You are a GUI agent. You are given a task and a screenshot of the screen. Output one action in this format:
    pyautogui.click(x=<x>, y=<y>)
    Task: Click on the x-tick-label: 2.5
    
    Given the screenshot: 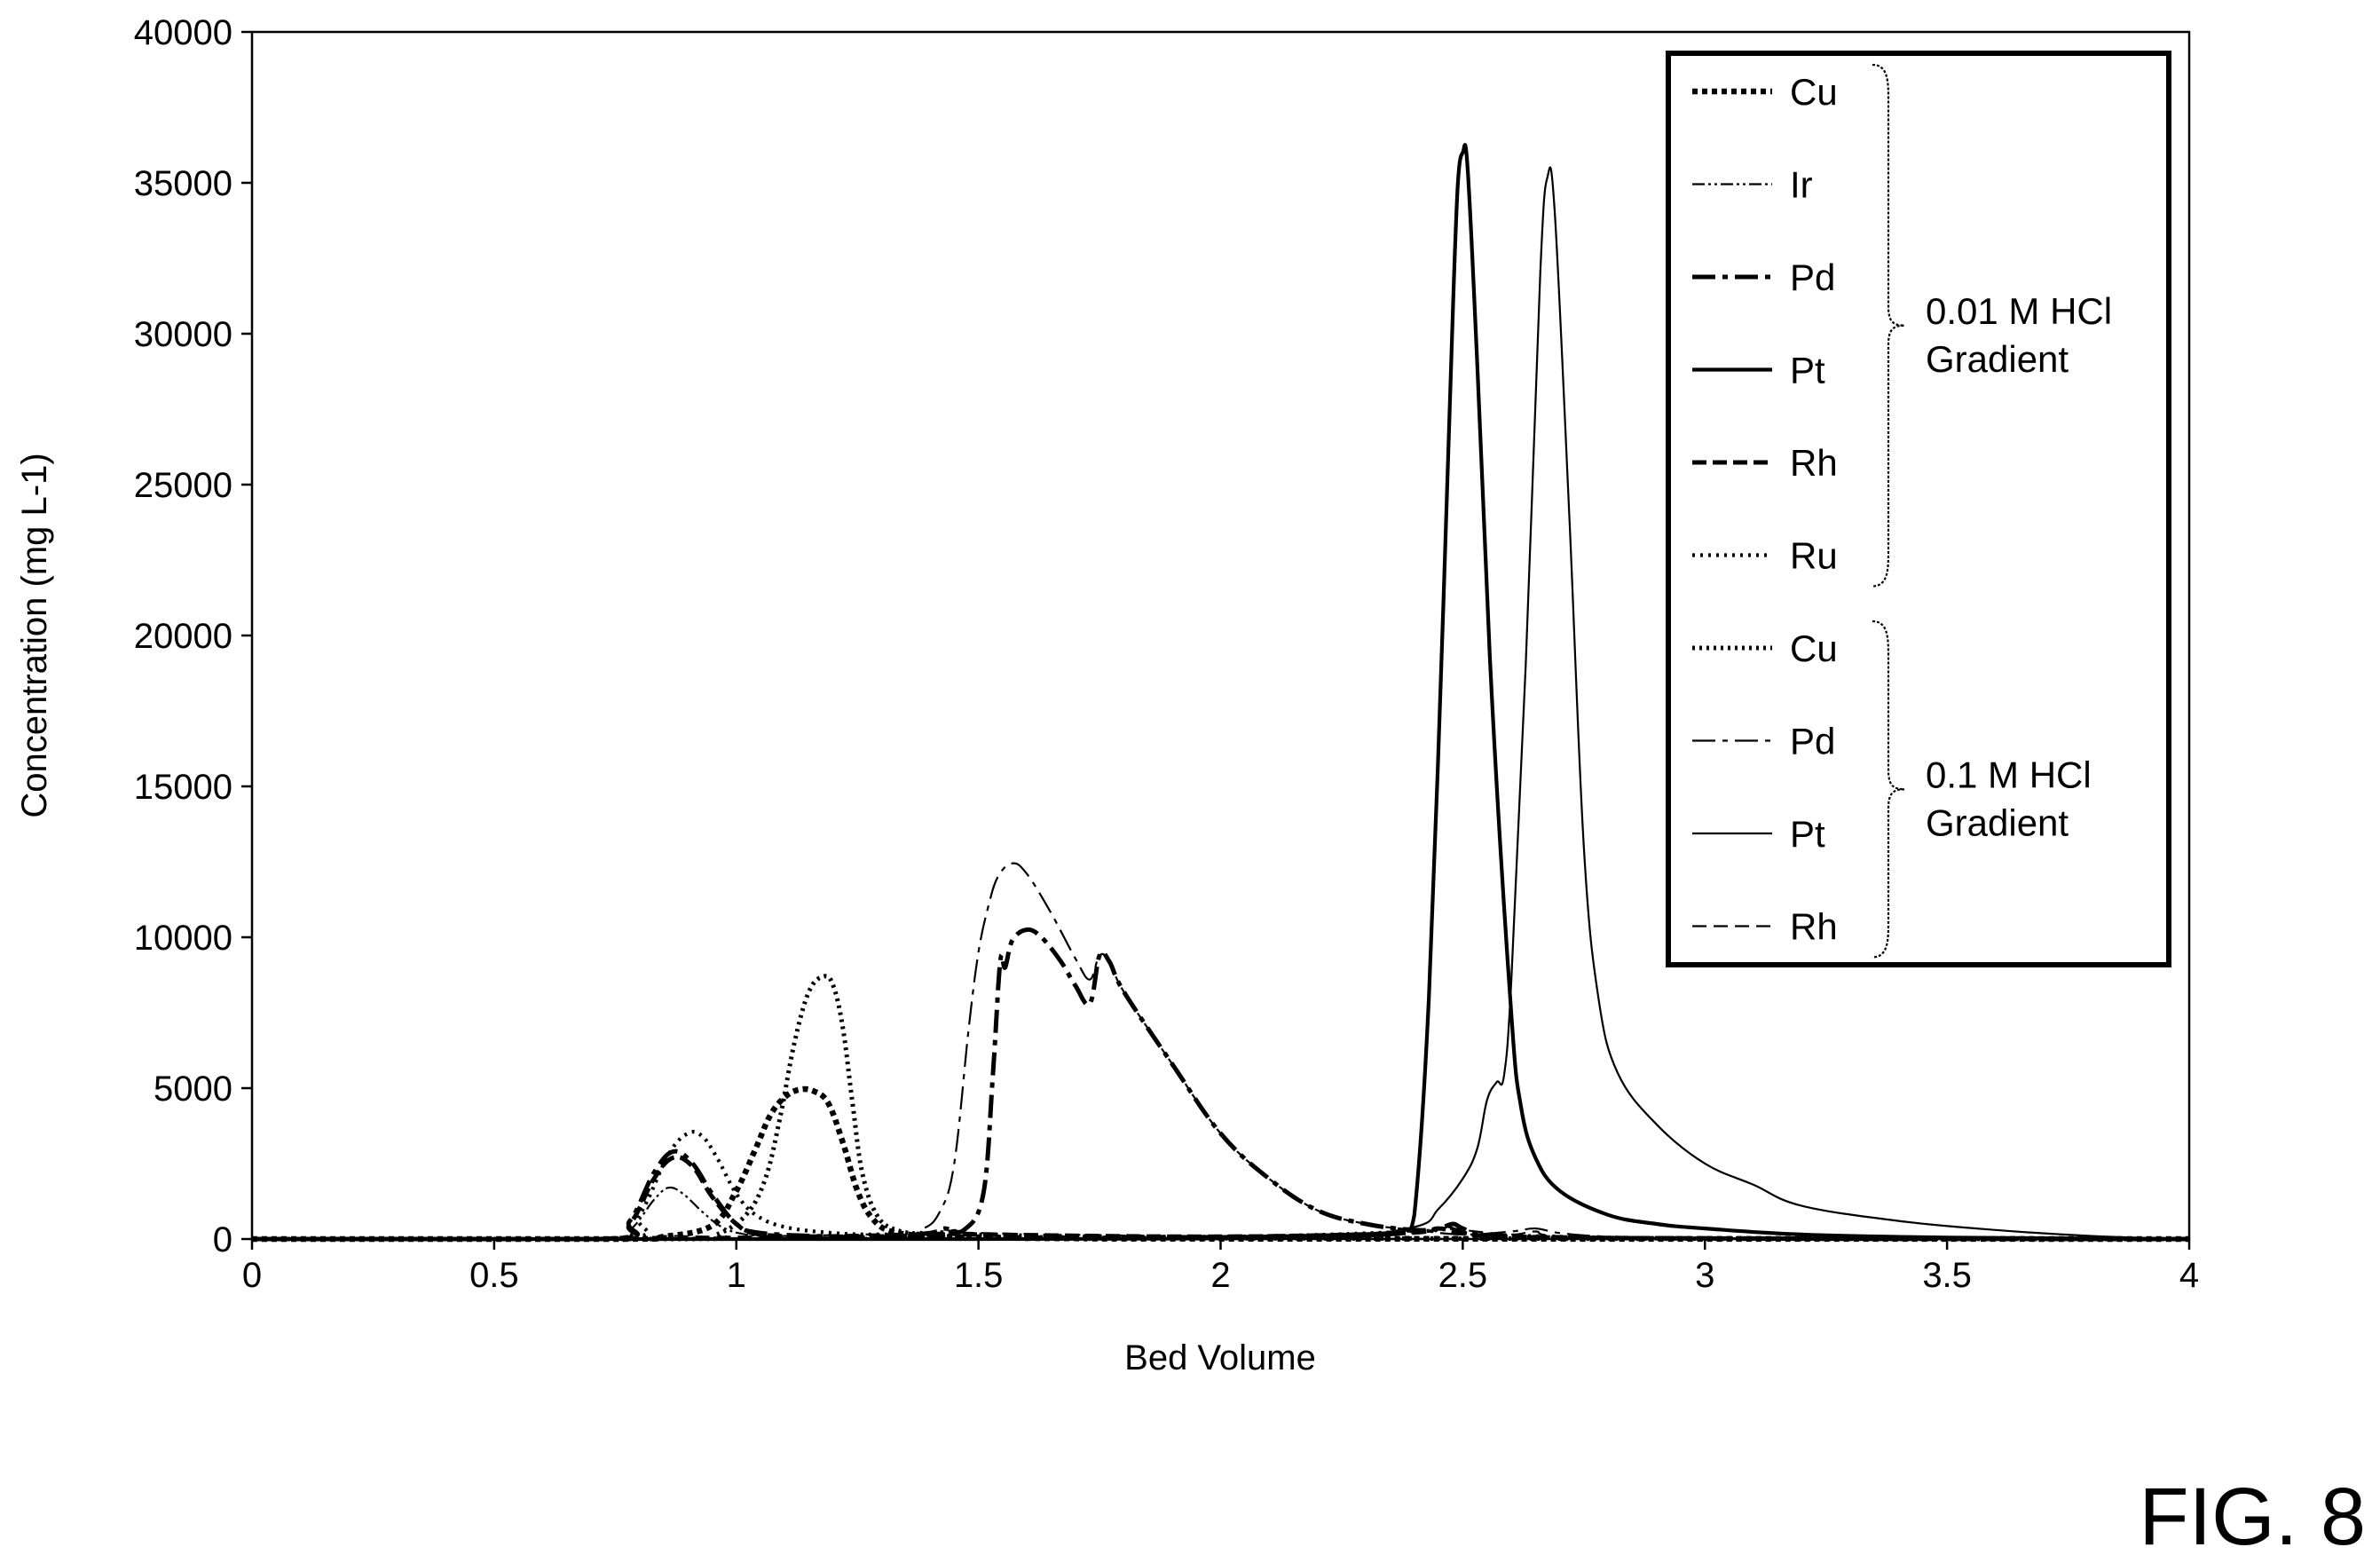 What is the action you would take?
    pyautogui.click(x=1463, y=1275)
    